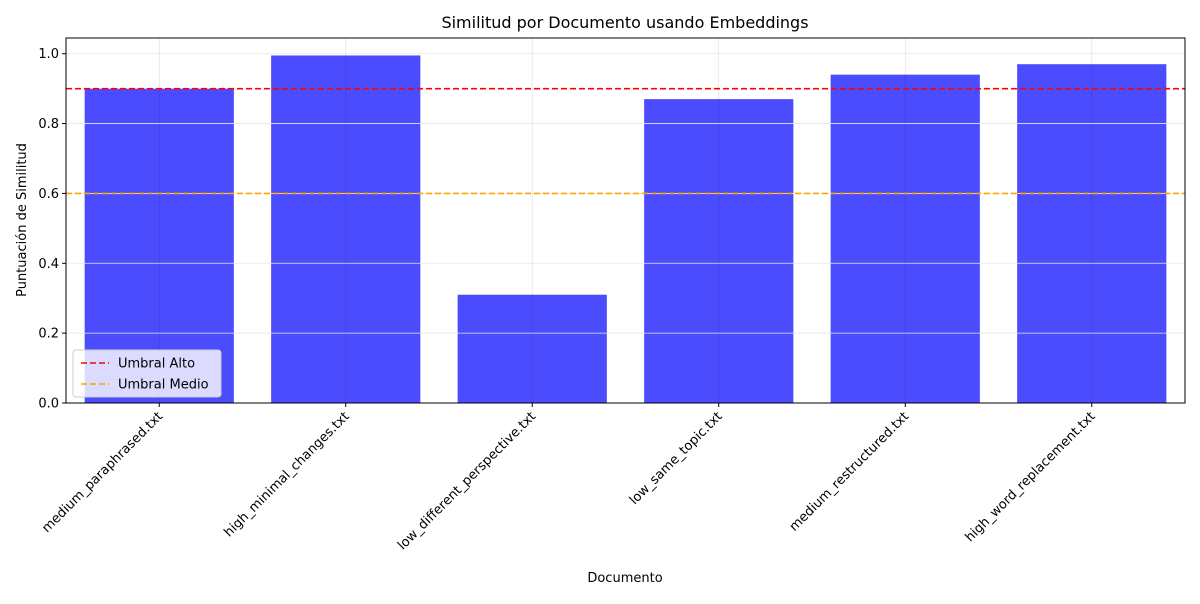  Describe the element at coordinates (48, 194) in the screenshot. I see `y-tick-label: 0.6` at that location.